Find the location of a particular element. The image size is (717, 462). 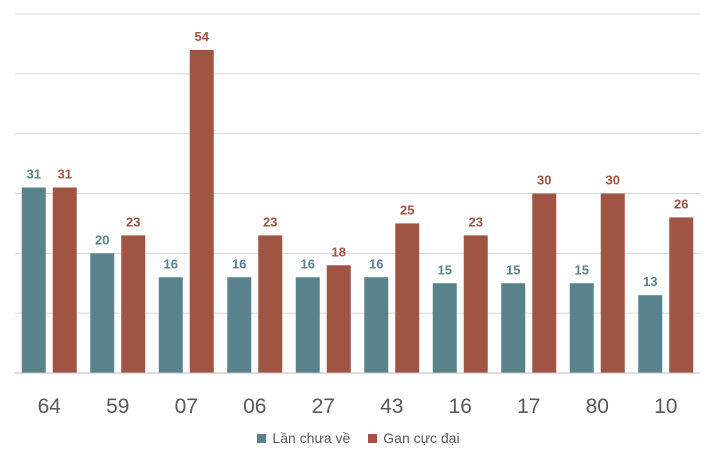

x-tick-label-80: 80 is located at coordinates (597, 406).